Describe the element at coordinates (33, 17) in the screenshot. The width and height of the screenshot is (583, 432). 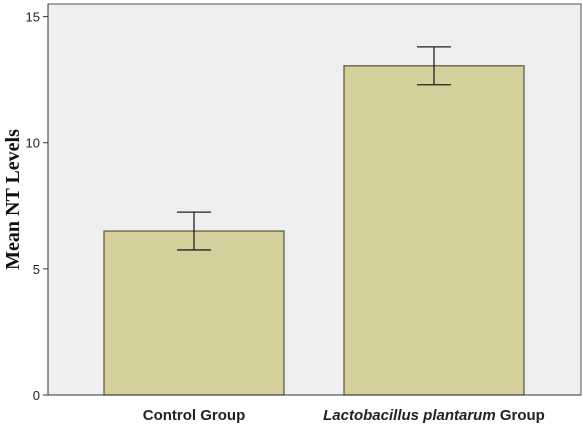
I see `y-tick-label: 15` at that location.